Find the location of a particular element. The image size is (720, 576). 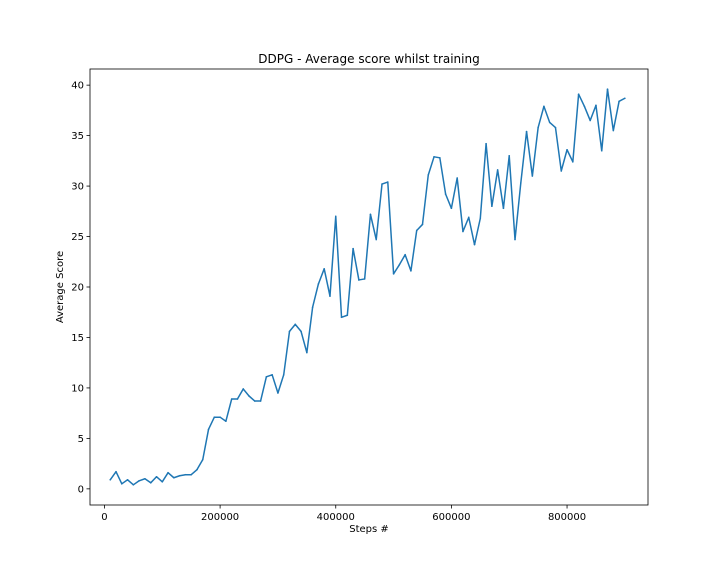

y-axis-title: Average Score is located at coordinates (60, 287).